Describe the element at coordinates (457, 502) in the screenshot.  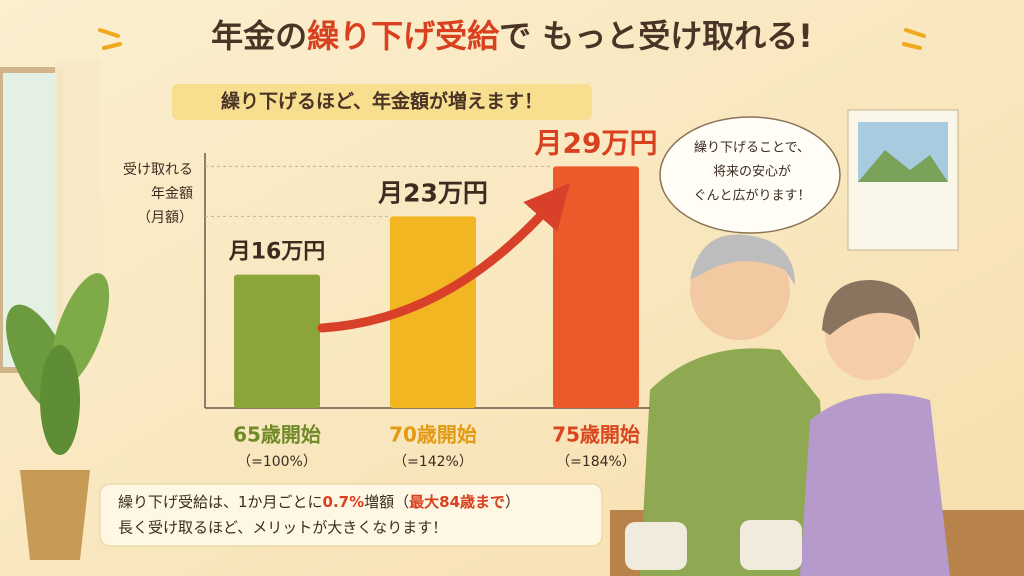
I see `note-highlight: 最大84歳まで` at that location.